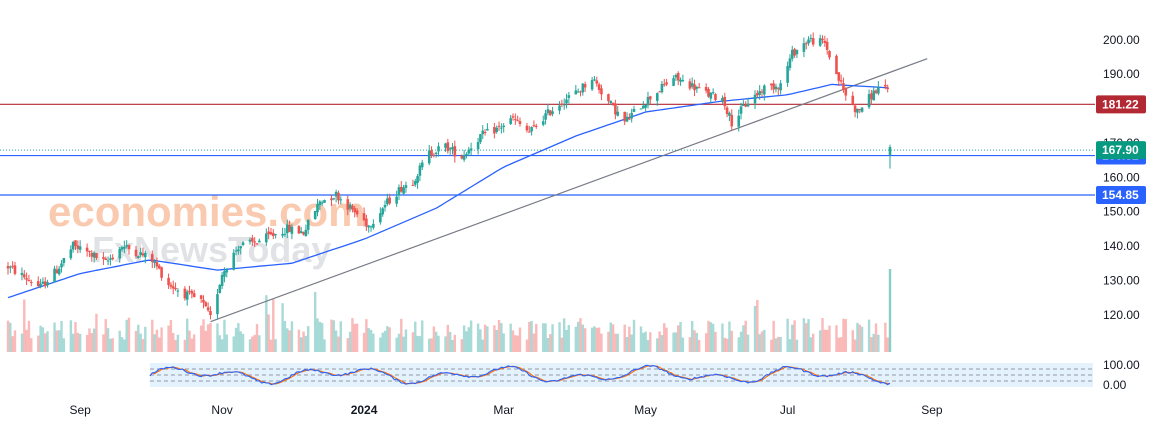 This screenshot has height=430, width=1171. I want to click on price-tick-label: 150.00, so click(1121, 212).